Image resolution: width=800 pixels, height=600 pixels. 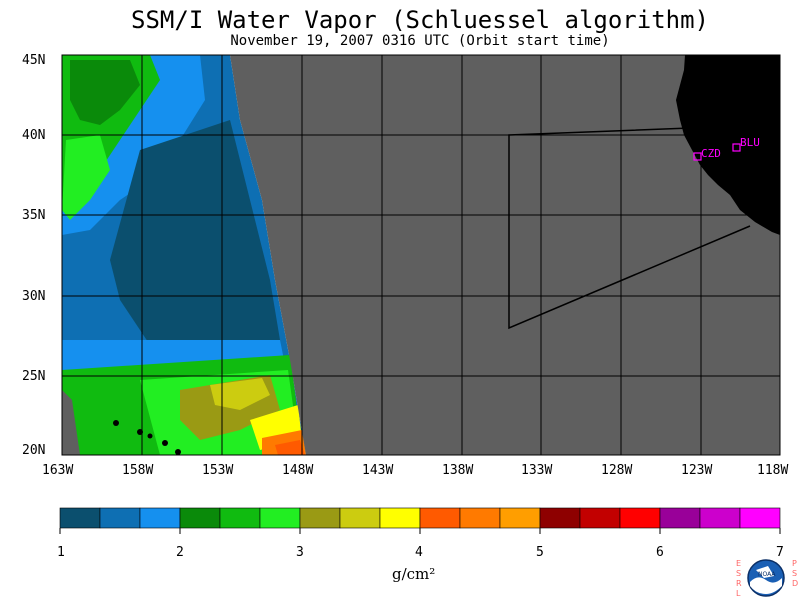 What do you see at coordinates (34, 215) in the screenshot?
I see `lat-label-35n: 35N` at bounding box center [34, 215].